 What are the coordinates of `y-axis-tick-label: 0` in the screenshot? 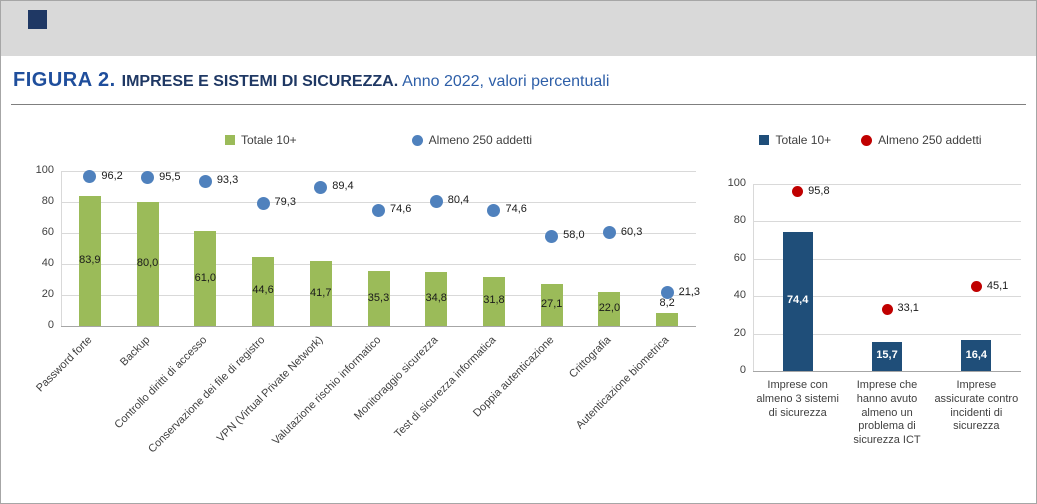 It's located at (742, 370).